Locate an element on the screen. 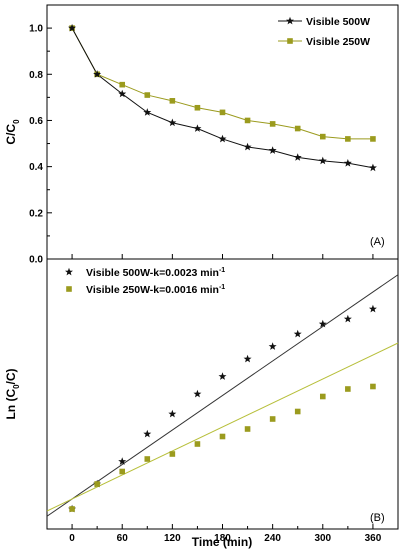  legend-b-250-square-icon is located at coordinates (69, 289).